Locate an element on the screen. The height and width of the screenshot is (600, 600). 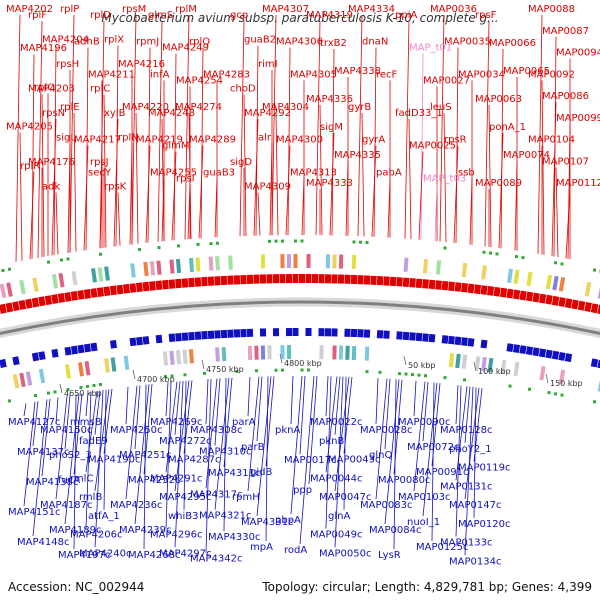
reverse-gene-label: MAP0084c is located at coordinates (395, 530).